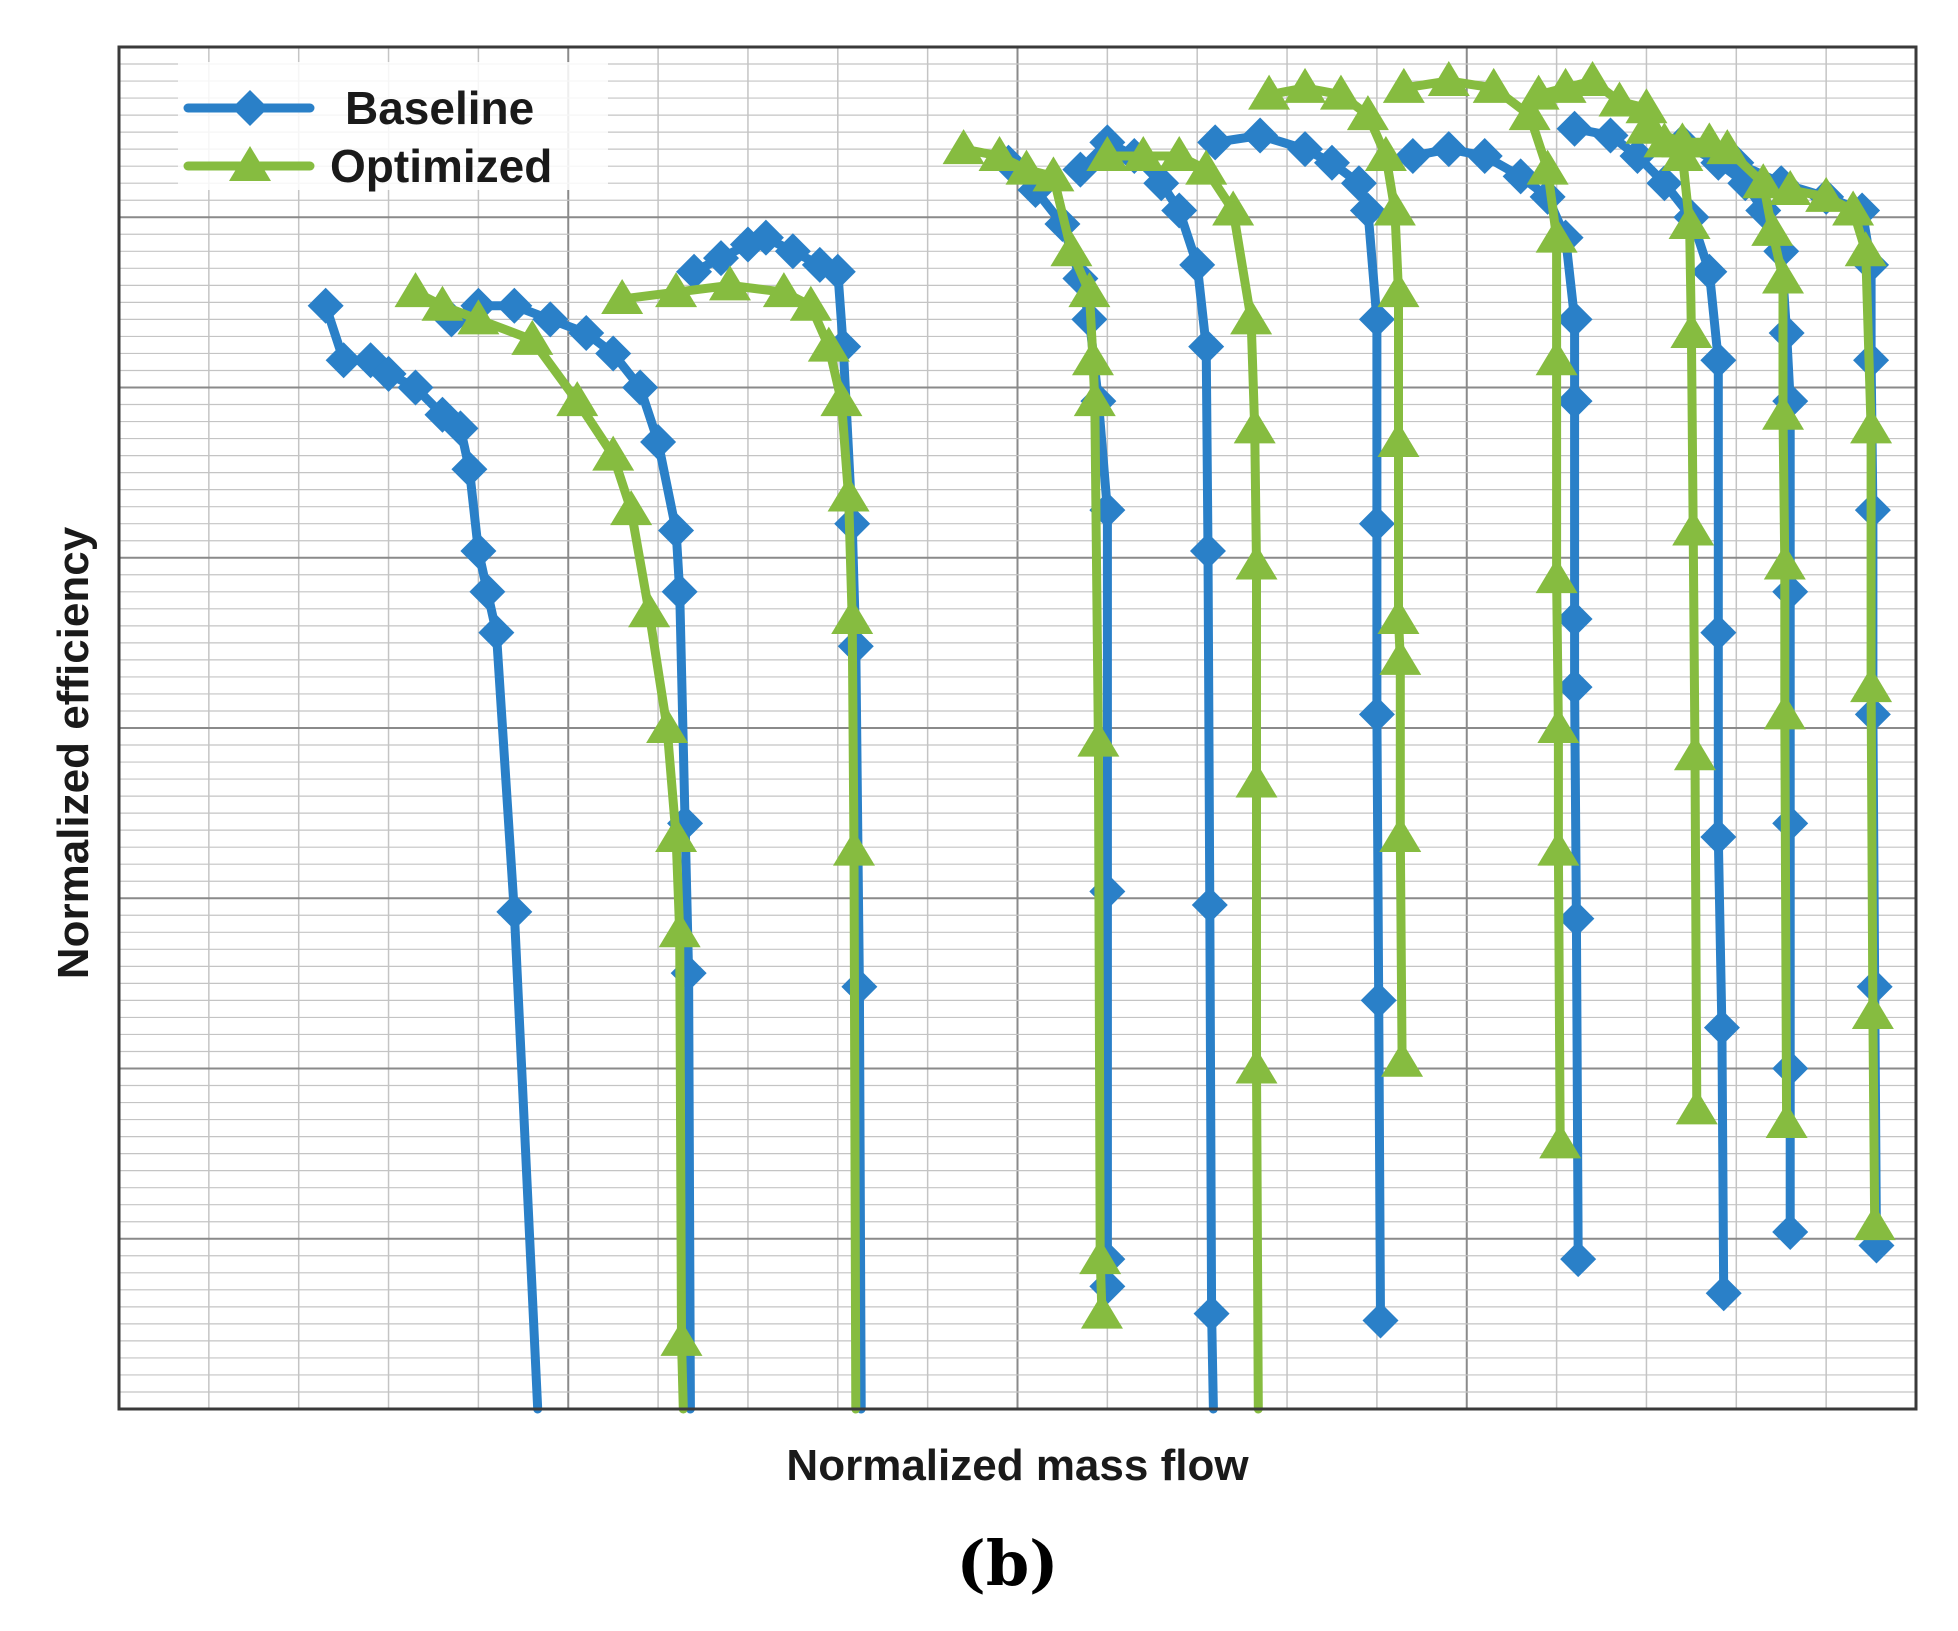 The image size is (1958, 1631). I want to click on legend-entry-baseline: Baseline, so click(358, 108).